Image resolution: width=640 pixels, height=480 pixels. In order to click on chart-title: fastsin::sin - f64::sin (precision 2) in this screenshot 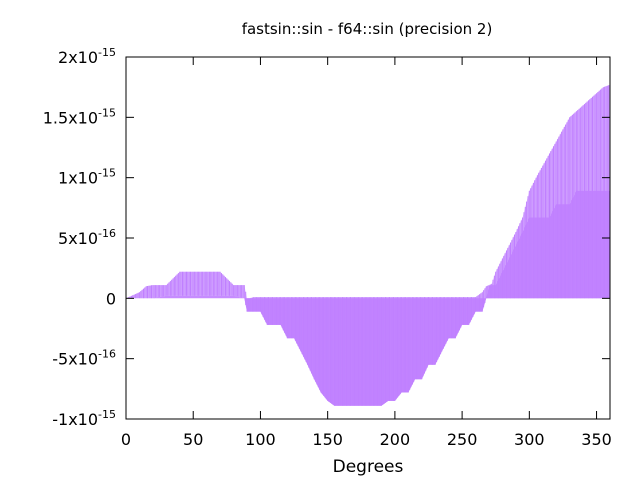, I will do `click(367, 29)`.